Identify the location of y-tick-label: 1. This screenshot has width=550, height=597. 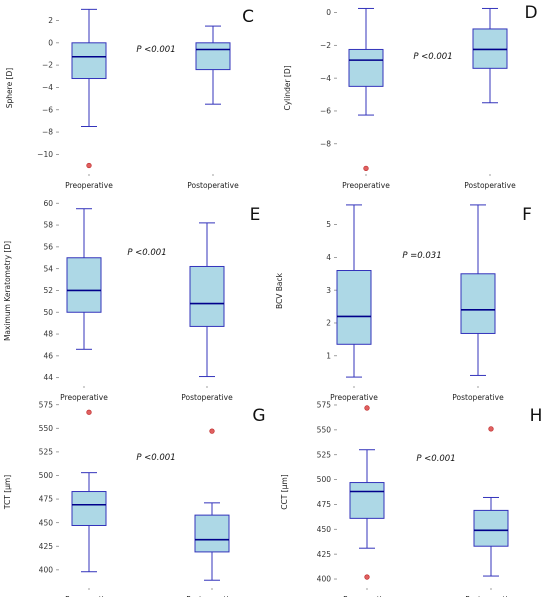
(328, 355).